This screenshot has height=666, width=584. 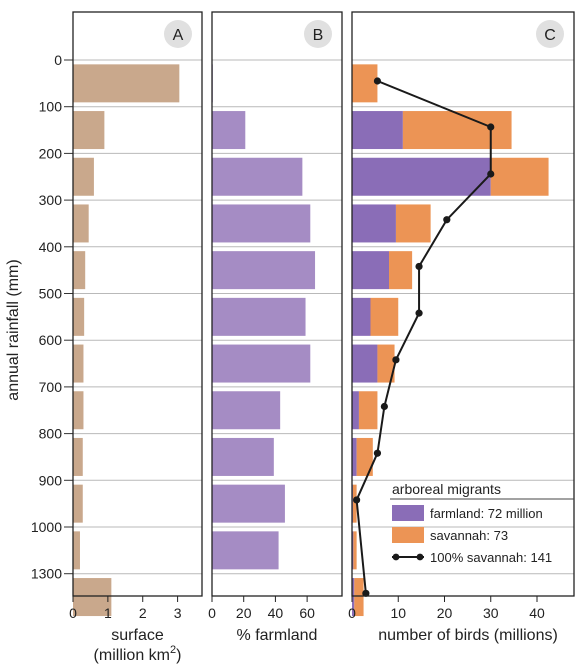 I want to click on x-axis-label: % farmland, so click(x=277, y=635).